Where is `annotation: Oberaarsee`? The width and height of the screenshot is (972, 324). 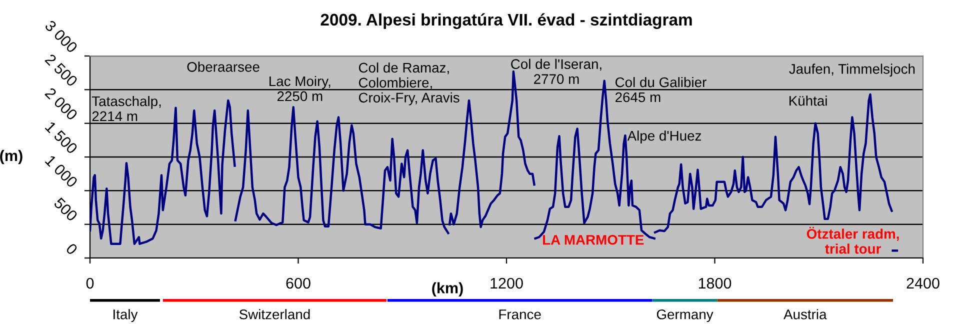 annotation: Oberaarsee is located at coordinates (223, 67).